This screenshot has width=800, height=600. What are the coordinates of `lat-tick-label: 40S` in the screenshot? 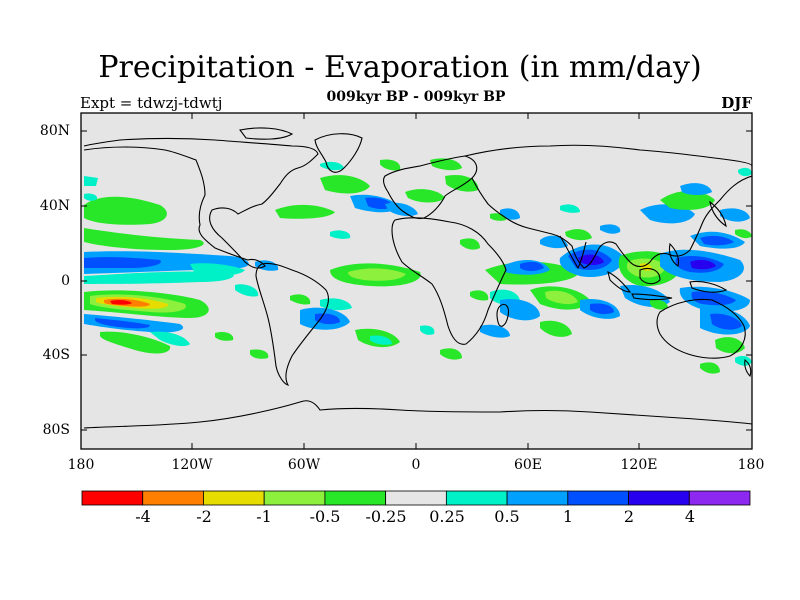 It's located at (56, 355).